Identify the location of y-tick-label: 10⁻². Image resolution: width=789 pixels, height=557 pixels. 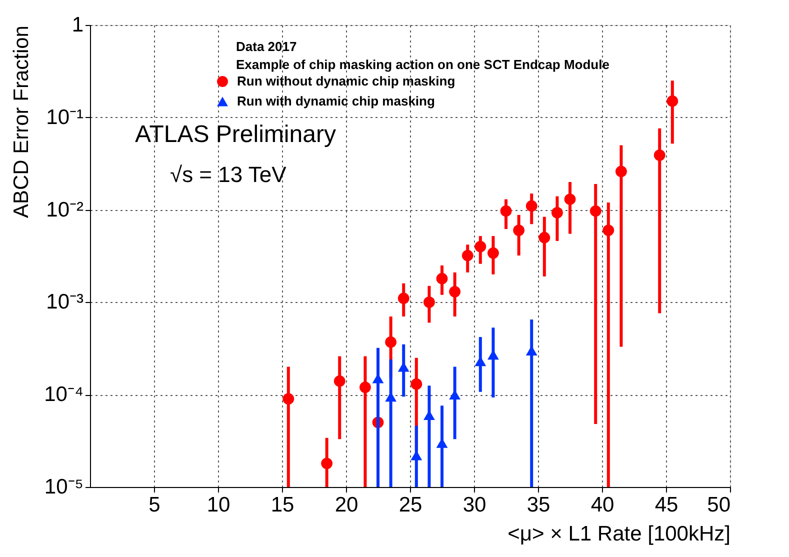
(65, 210).